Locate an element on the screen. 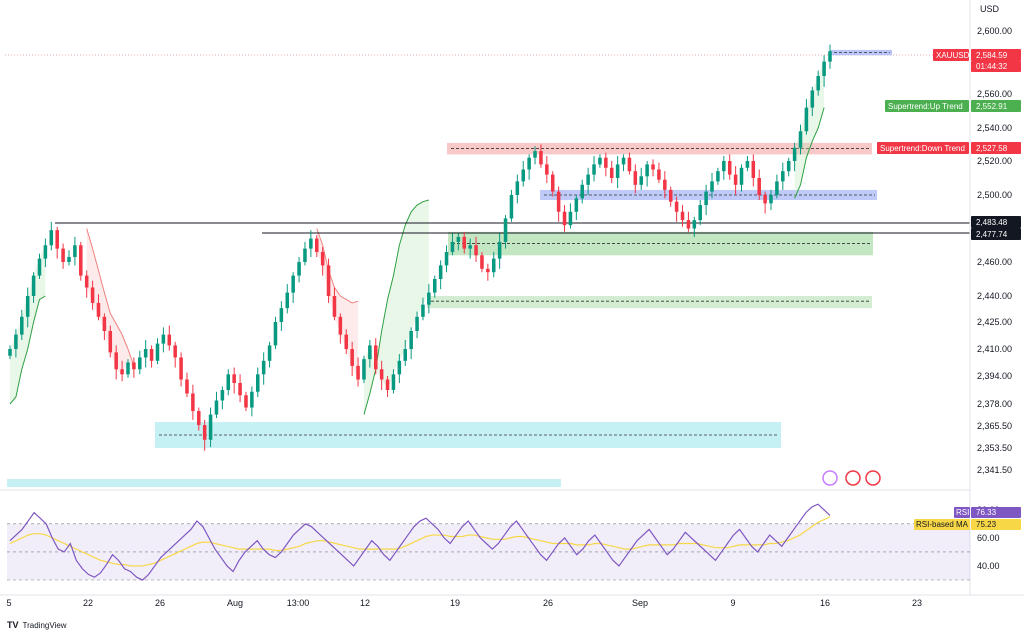 The width and height of the screenshot is (1024, 637). supertrend-down-label-tag is located at coordinates (923, 148).